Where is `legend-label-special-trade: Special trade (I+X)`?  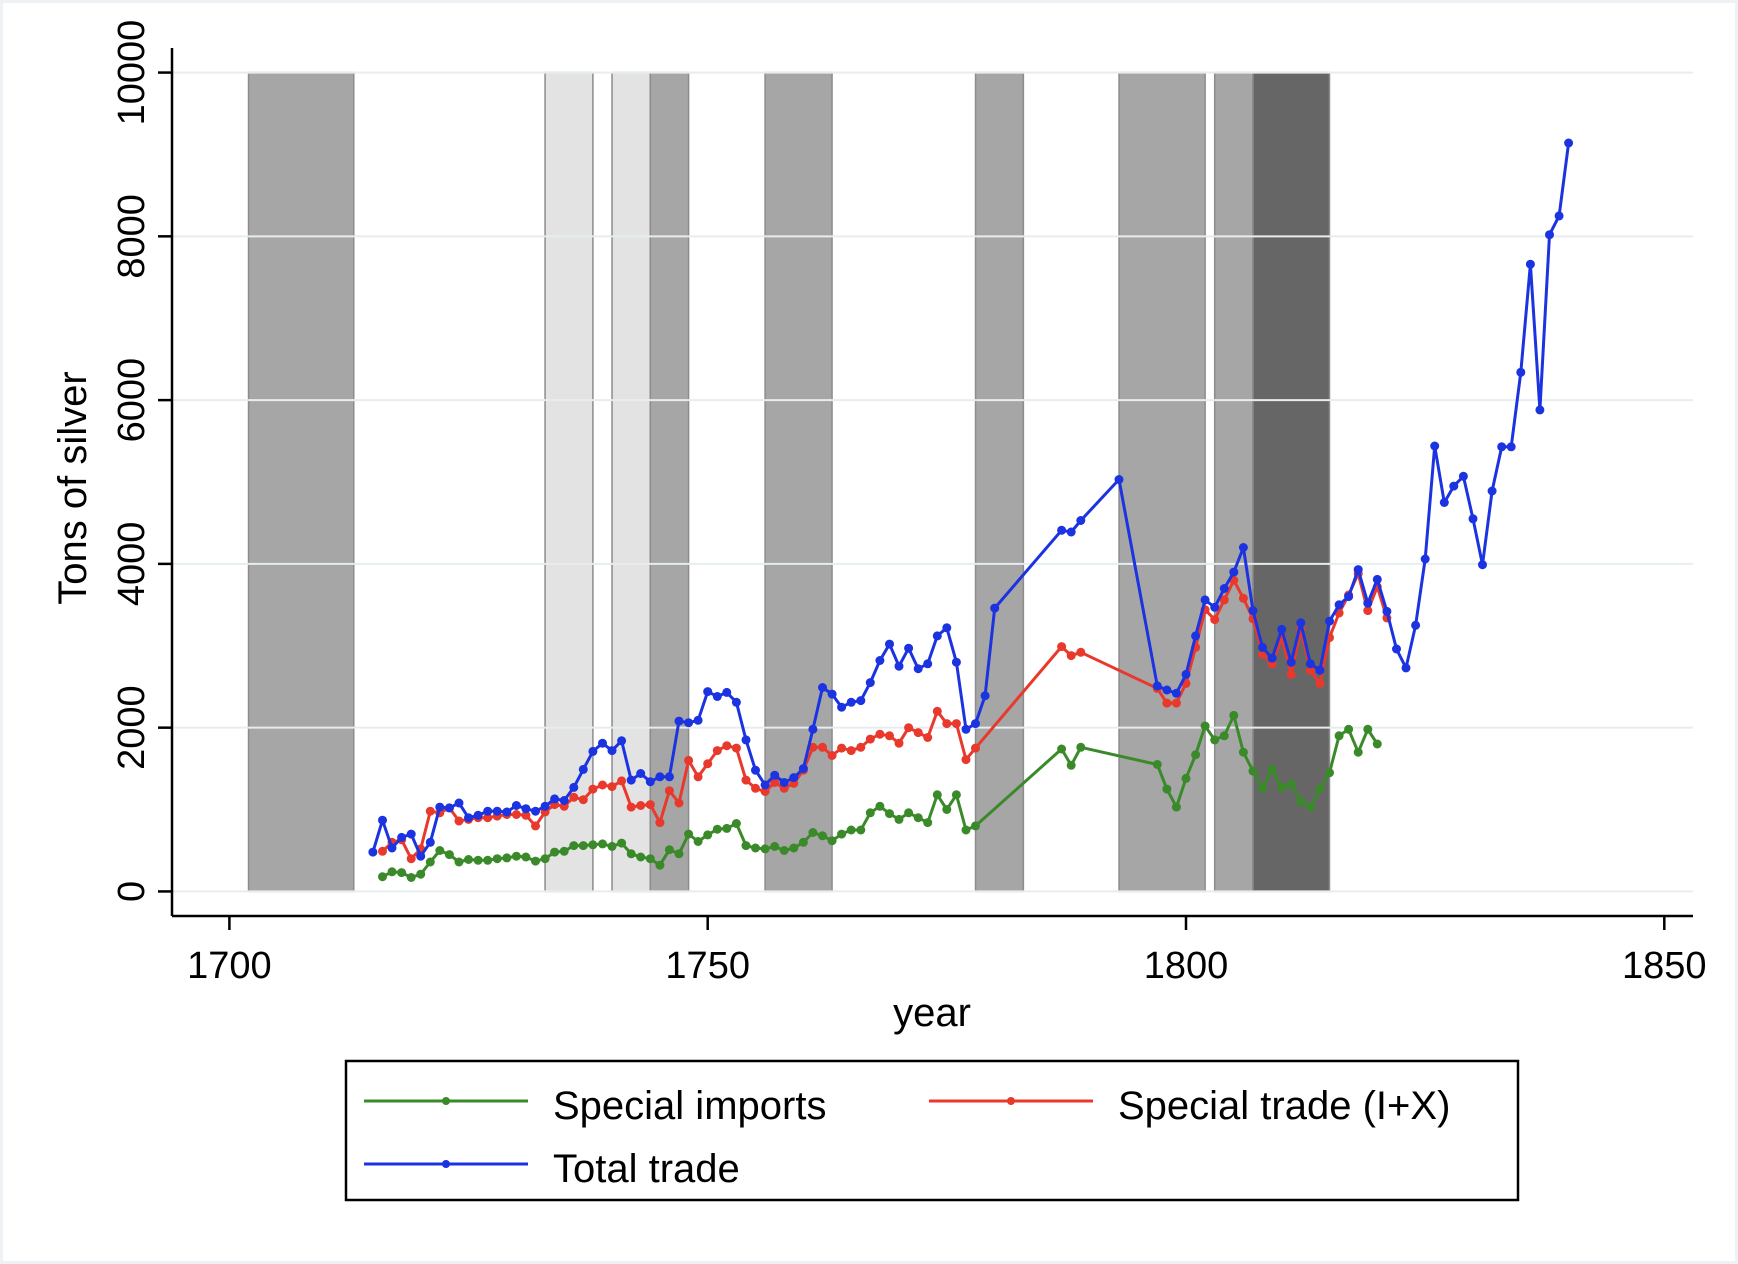
legend-label-special-trade: Special trade (I+X) is located at coordinates (1284, 1106).